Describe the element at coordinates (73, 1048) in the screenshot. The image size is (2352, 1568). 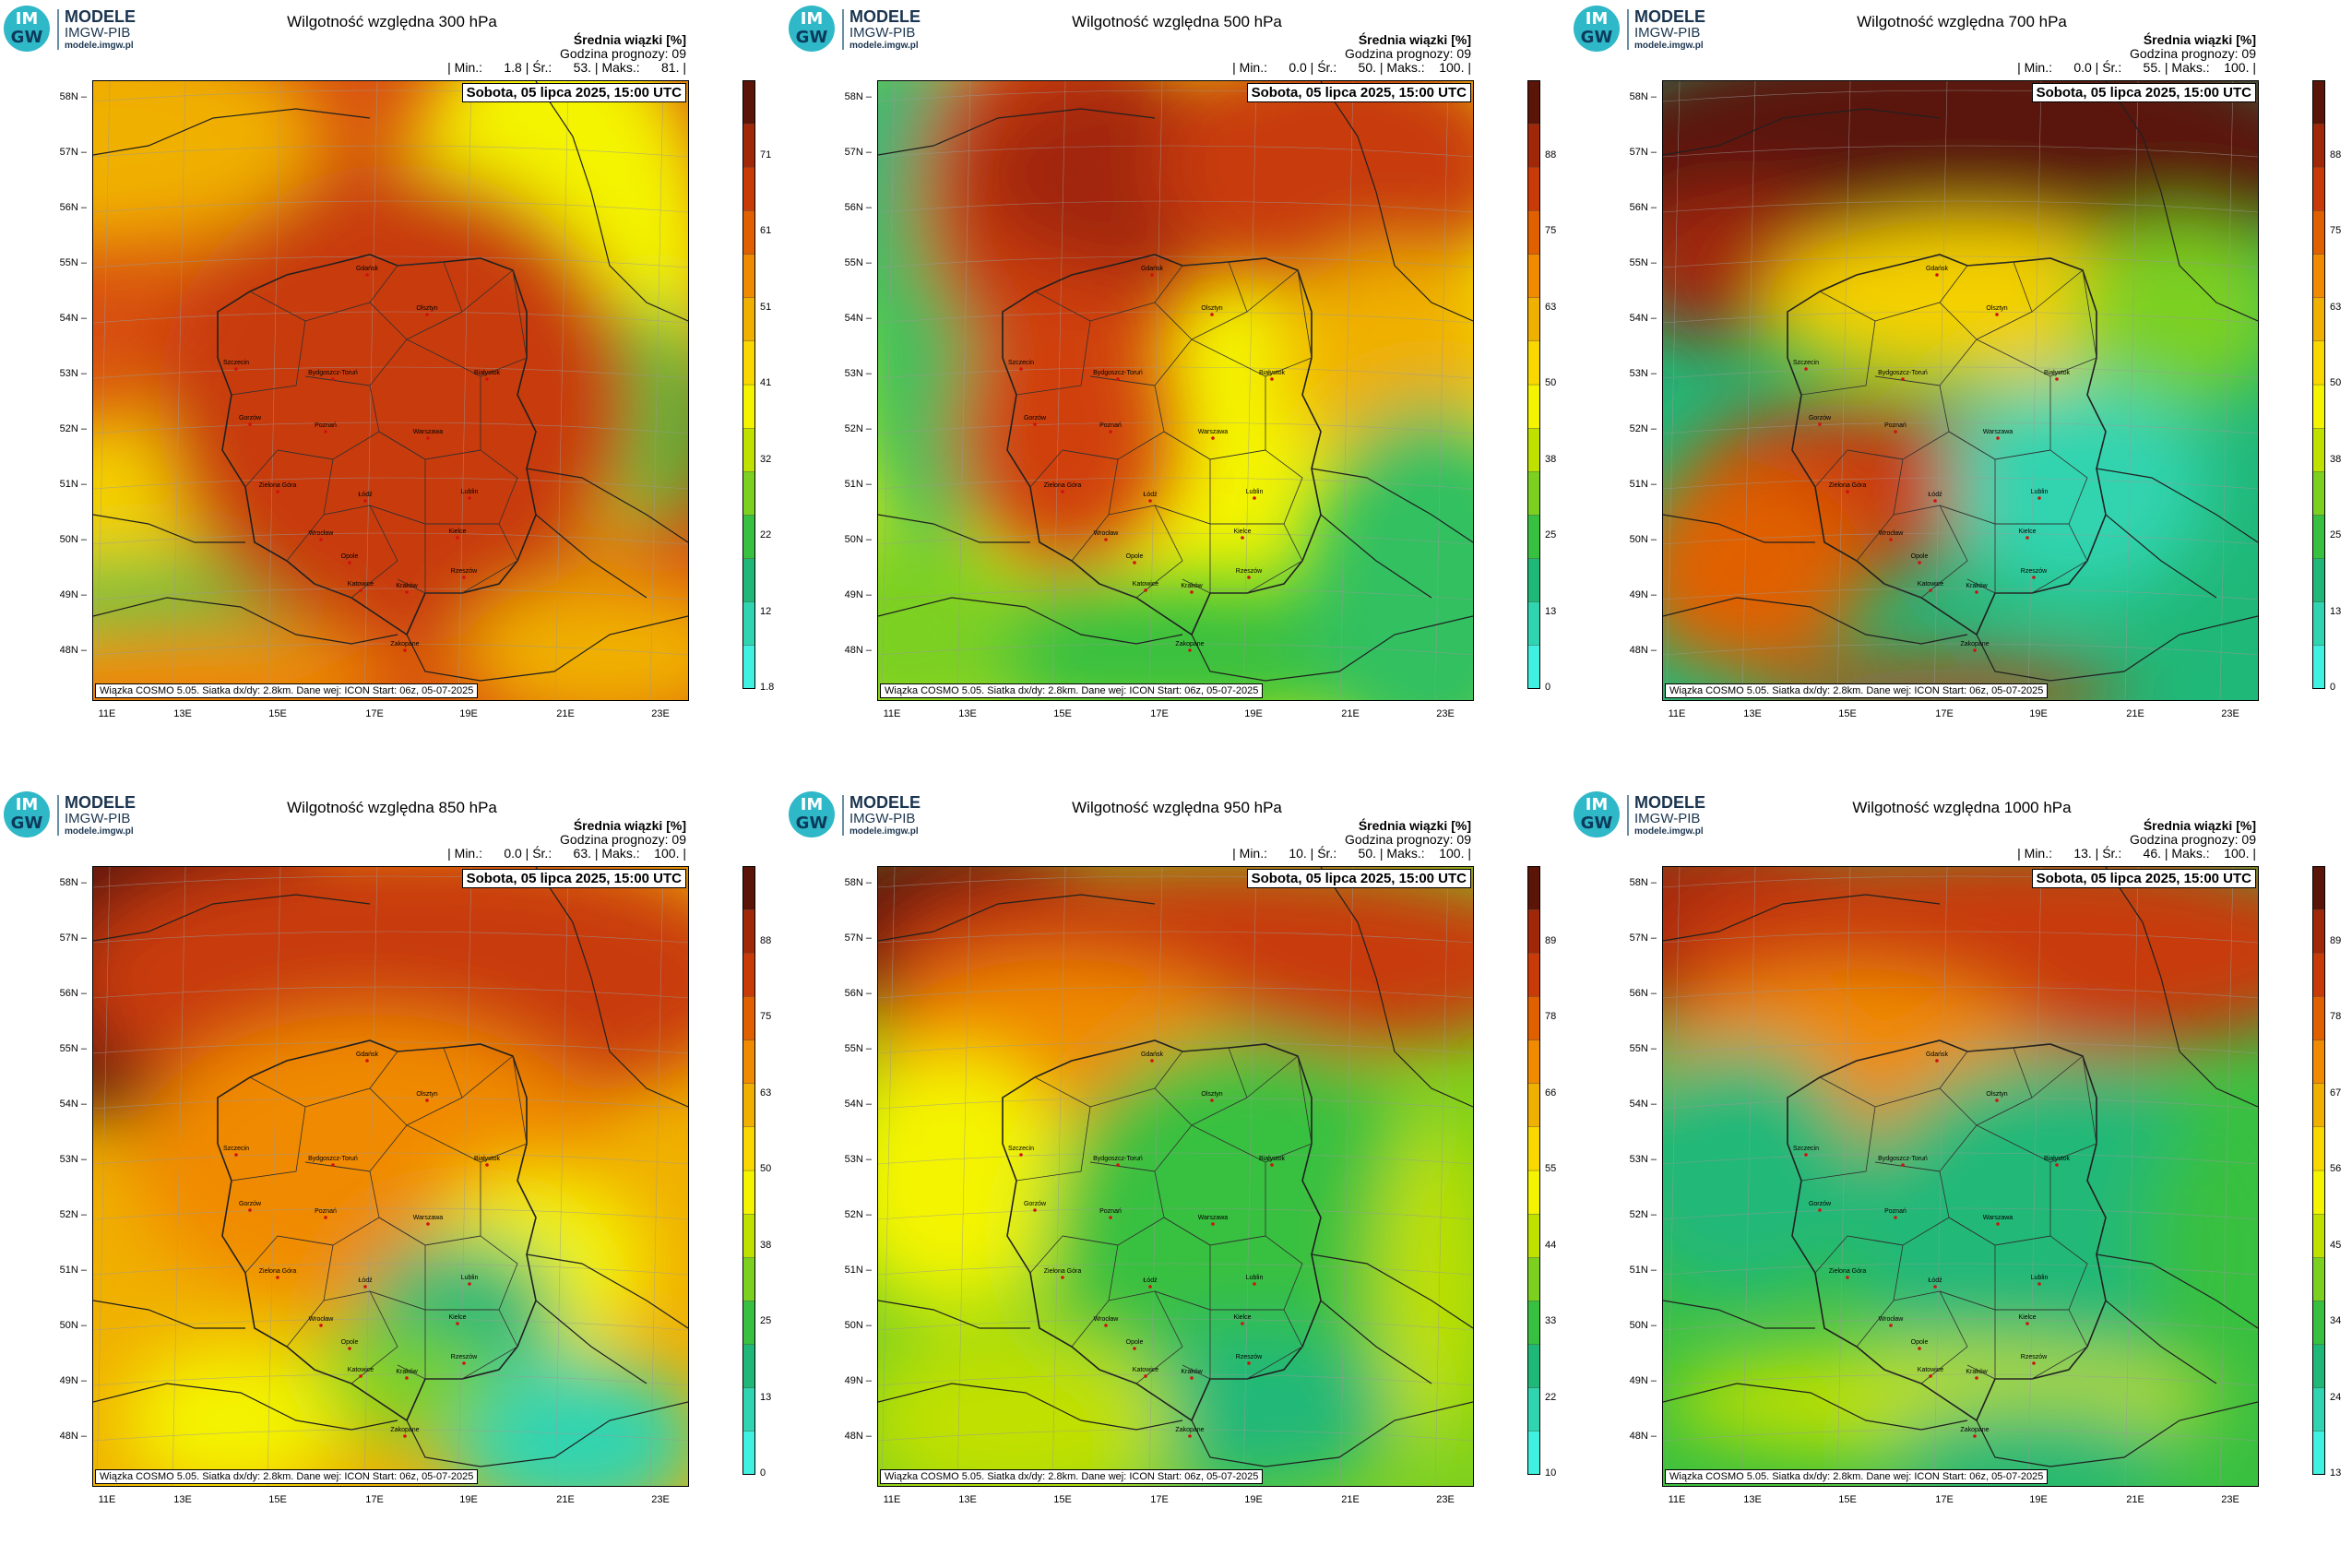
I see `lat-tick-label: 55N –` at that location.